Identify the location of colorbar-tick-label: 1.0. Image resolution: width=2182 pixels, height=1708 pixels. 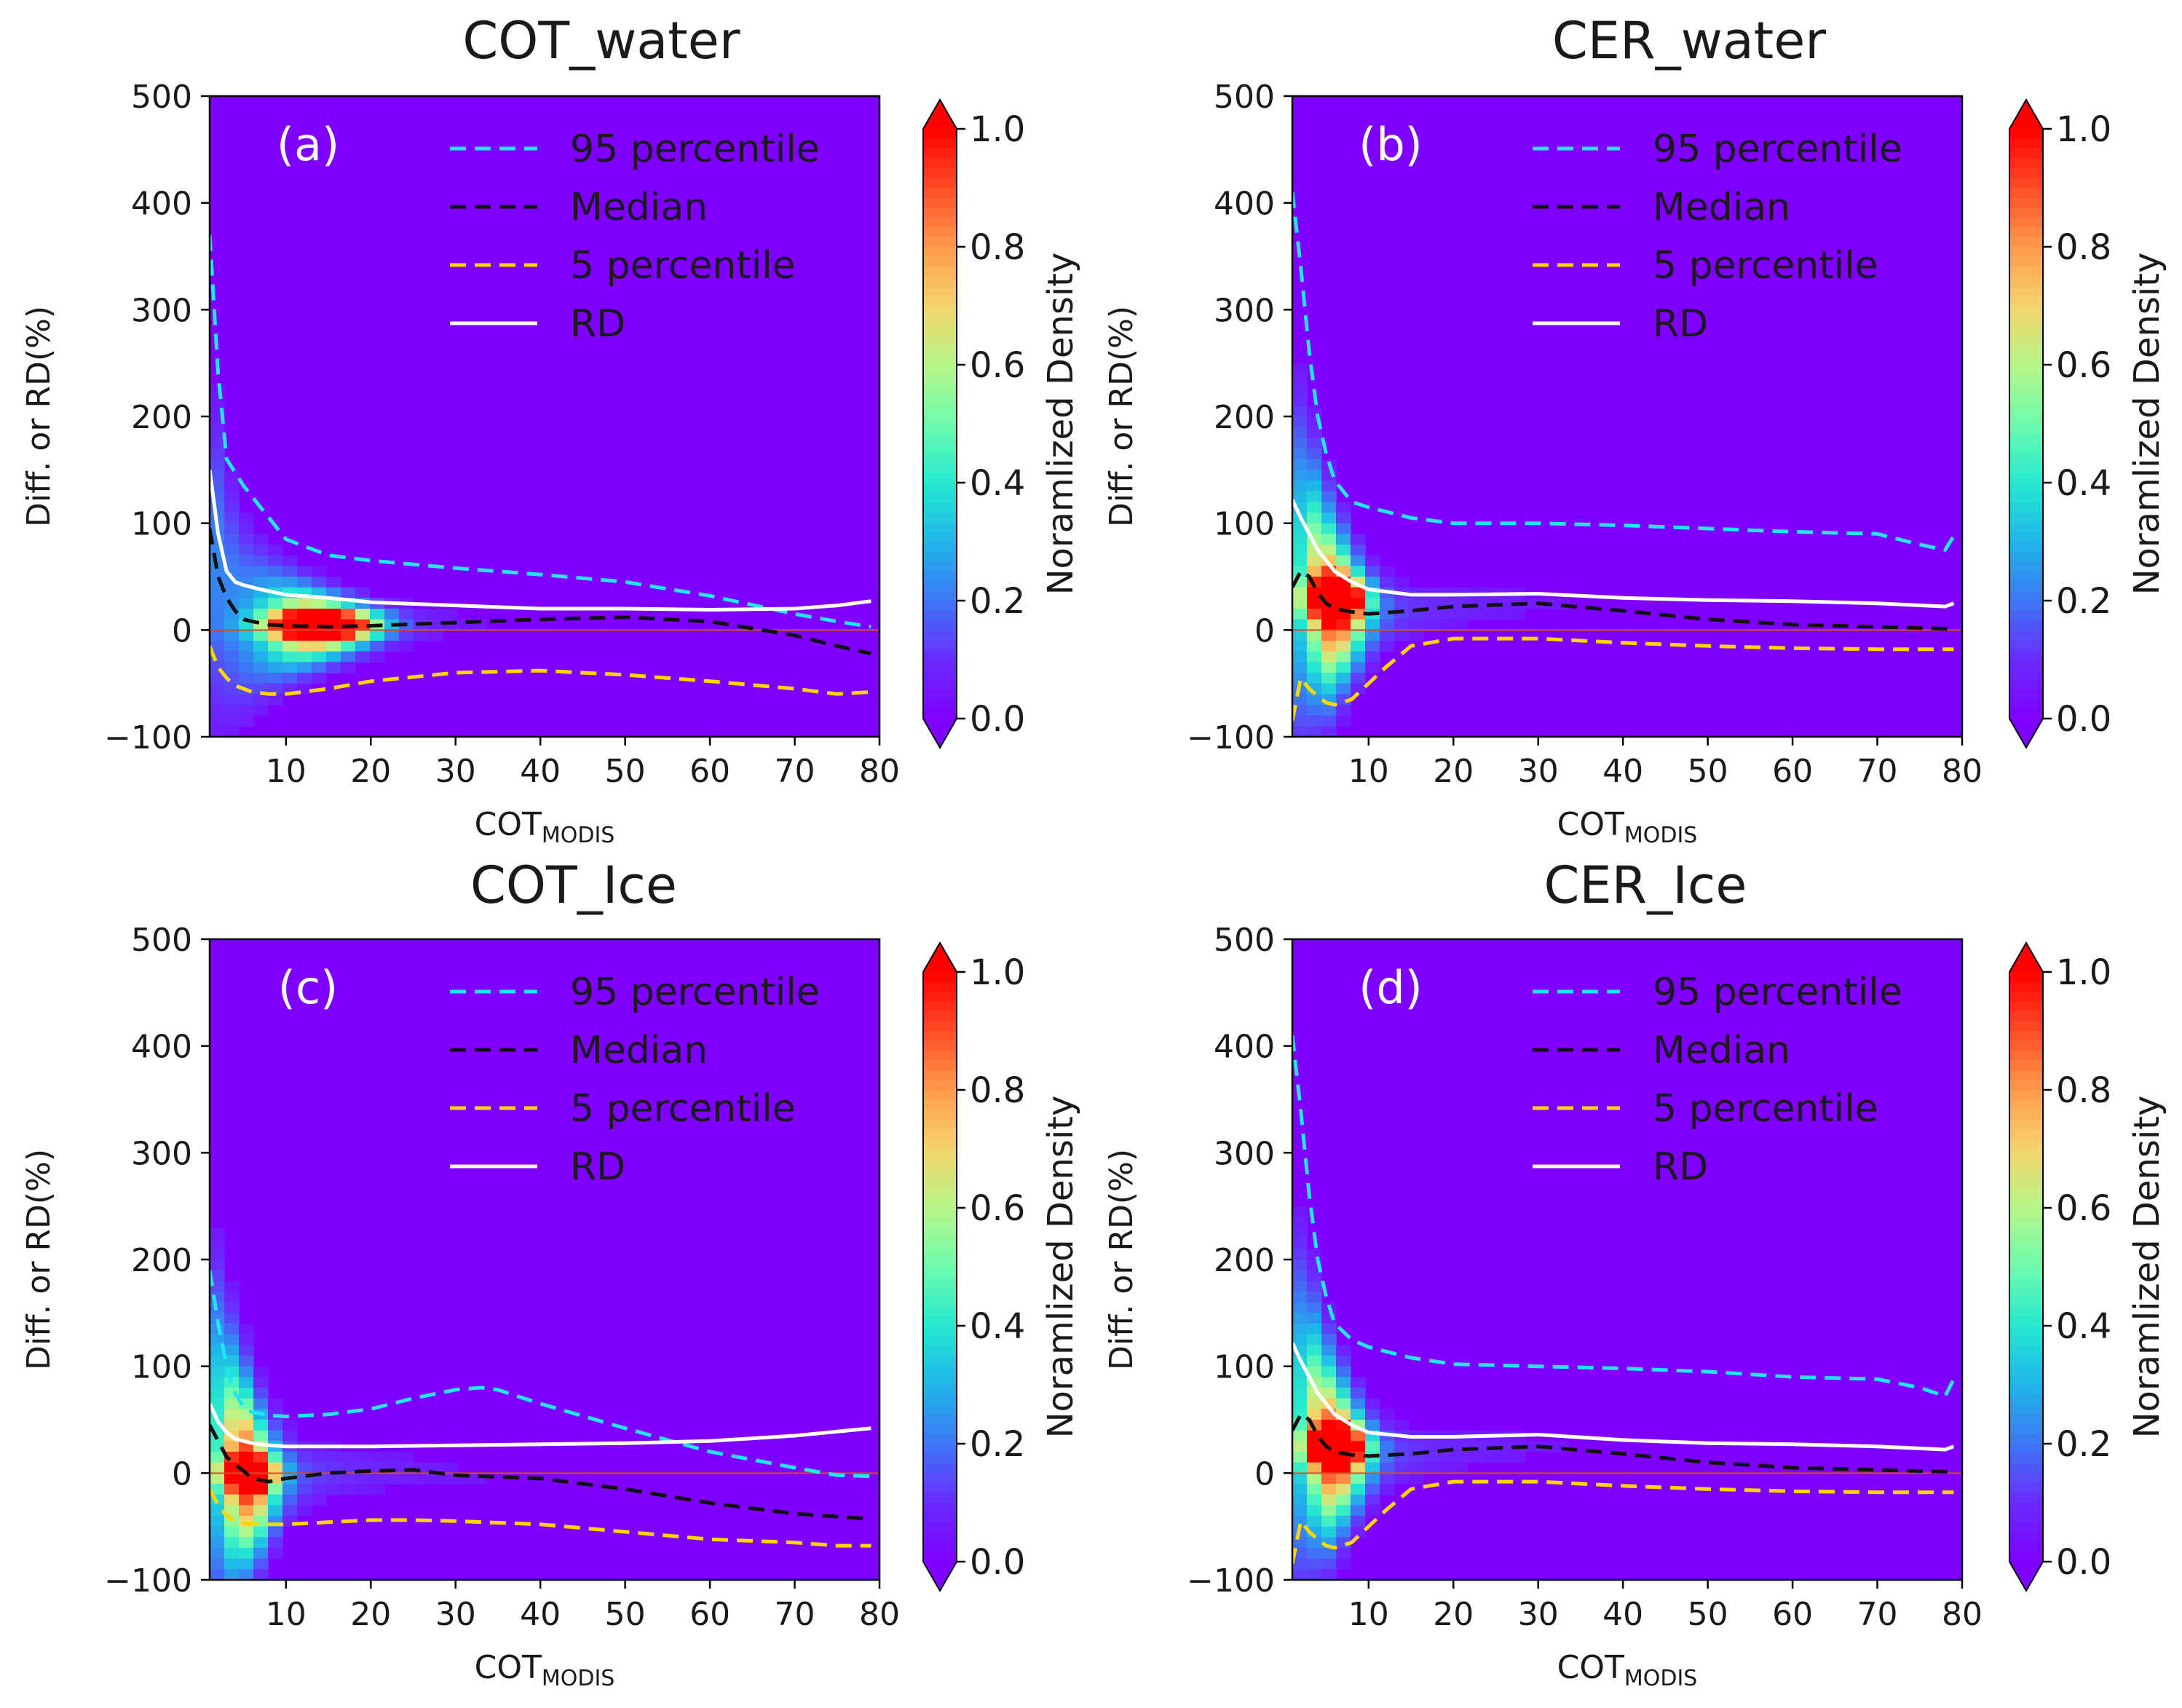
(2084, 973).